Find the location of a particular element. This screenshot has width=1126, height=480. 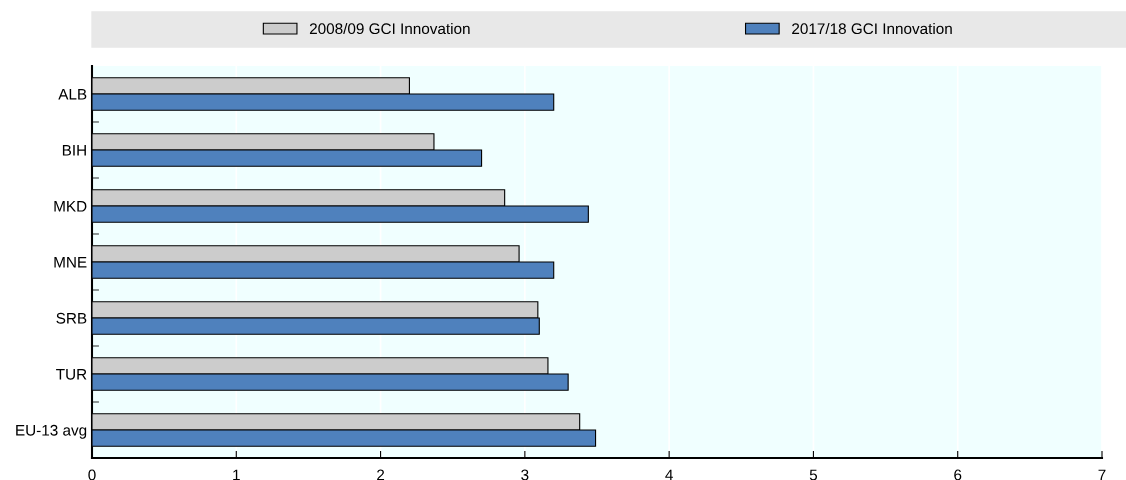

x-tick-label: 6 is located at coordinates (958, 474).